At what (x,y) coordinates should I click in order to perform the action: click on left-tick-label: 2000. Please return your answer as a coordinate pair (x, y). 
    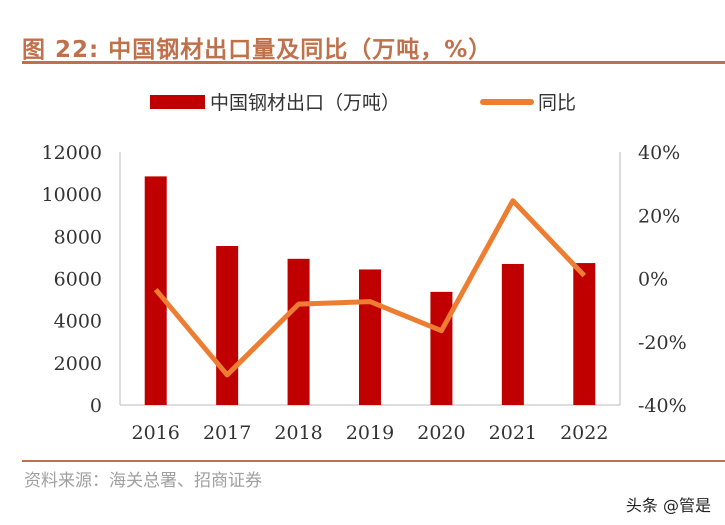
    Looking at the image, I should click on (78, 364).